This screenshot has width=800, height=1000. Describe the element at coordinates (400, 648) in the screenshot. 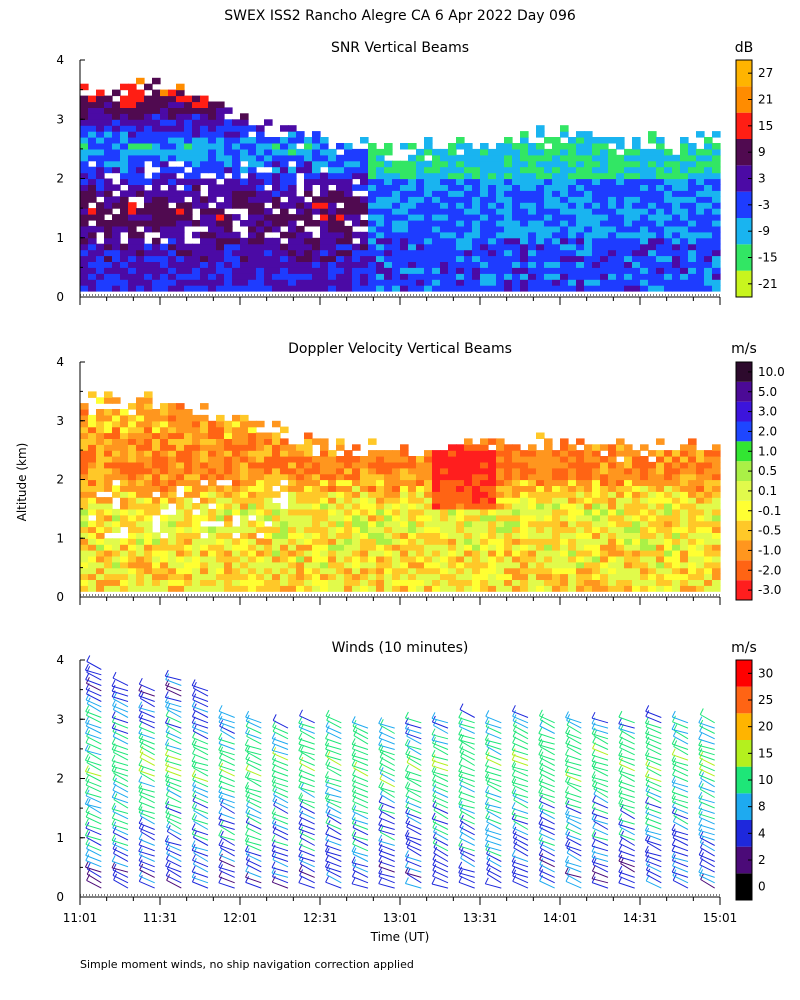

I see `winds-panel-title: Winds (10 minutes)` at that location.